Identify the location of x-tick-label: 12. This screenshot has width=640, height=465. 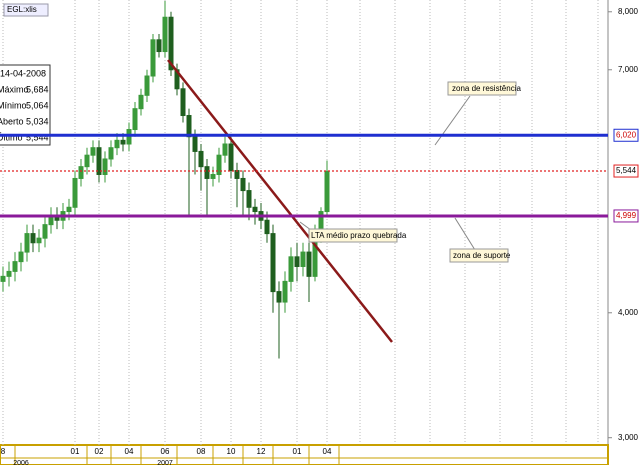
(261, 451).